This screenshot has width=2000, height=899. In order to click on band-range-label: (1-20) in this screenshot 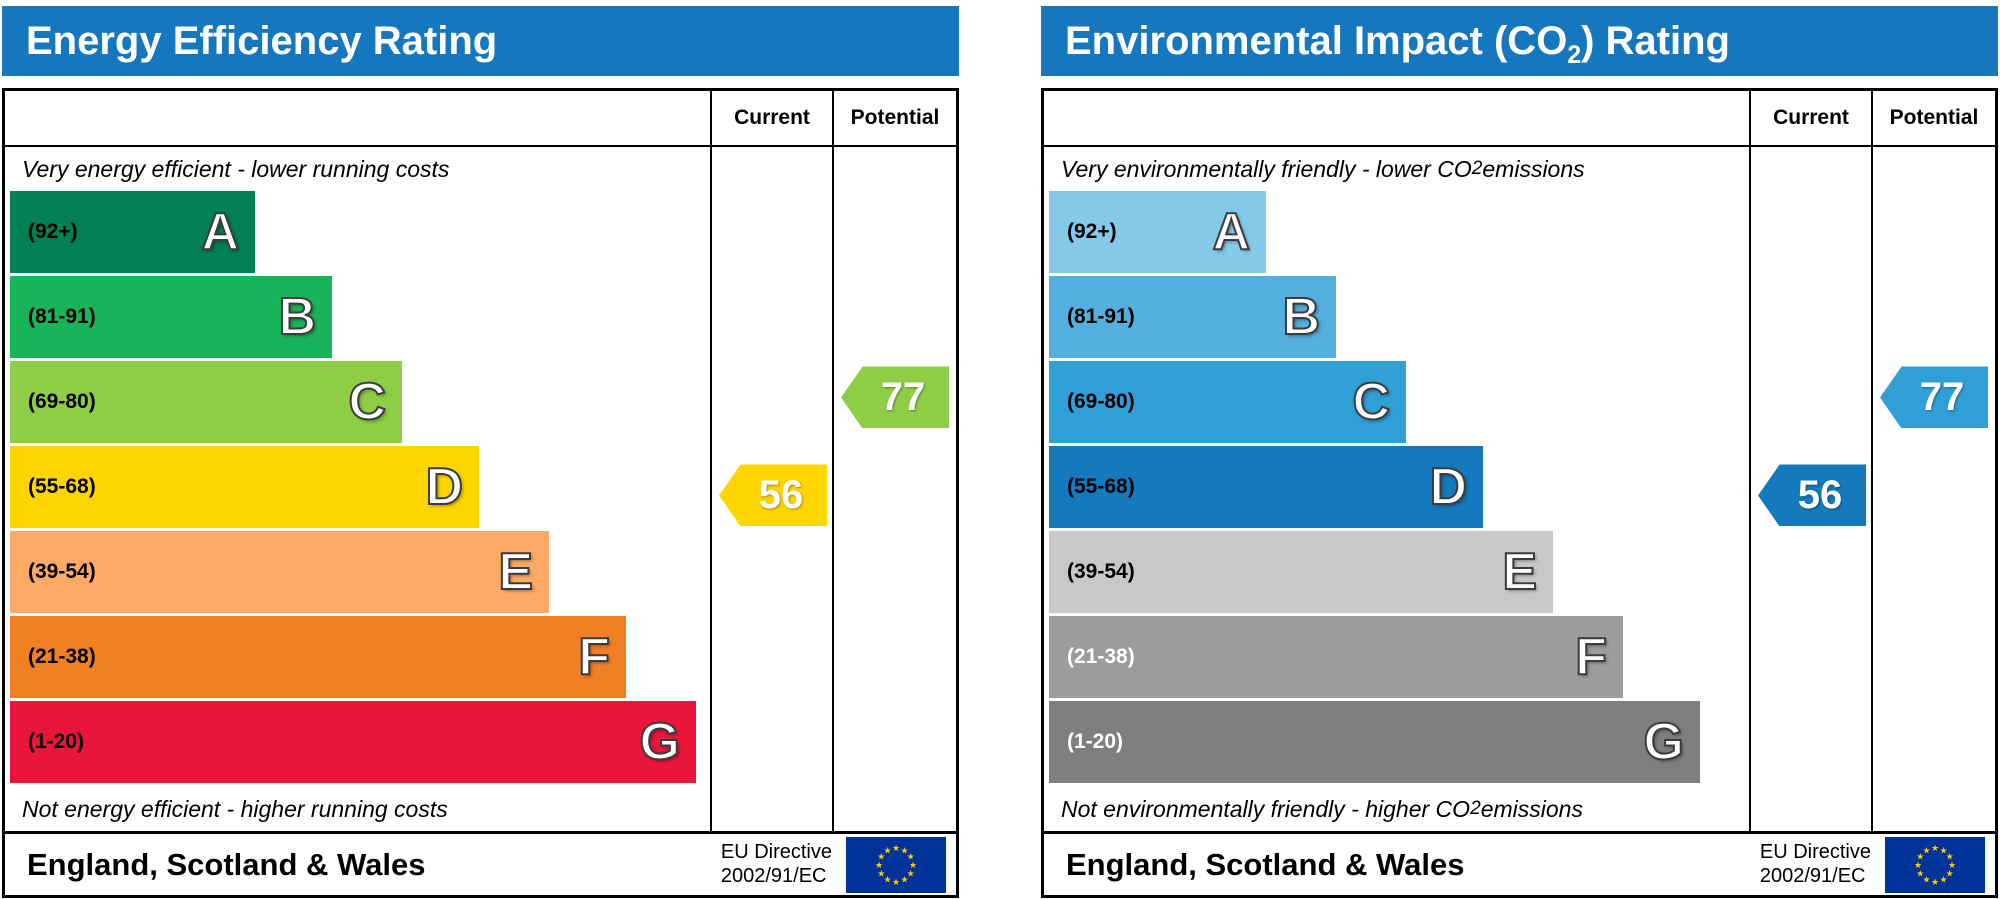, I will do `click(1095, 741)`.